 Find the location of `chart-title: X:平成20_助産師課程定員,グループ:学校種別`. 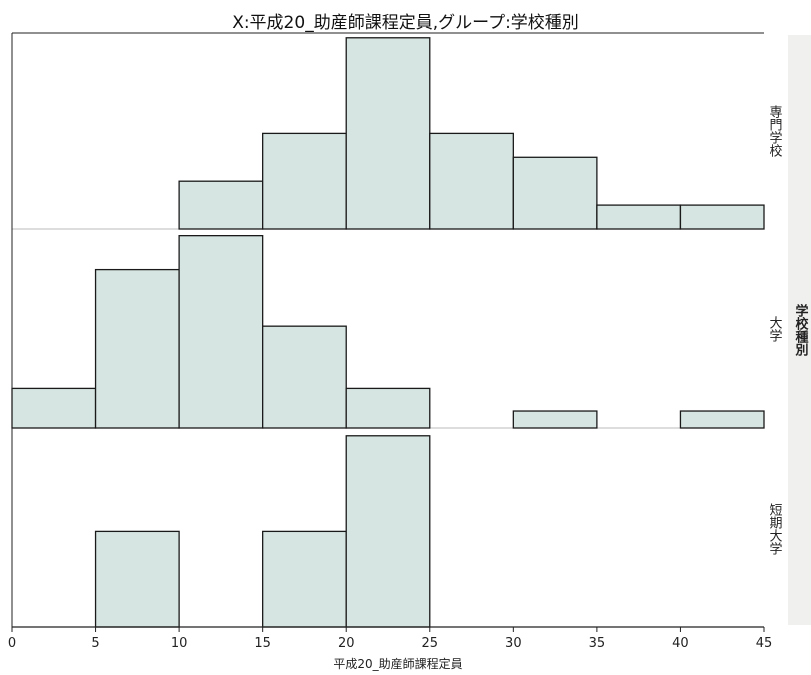

chart-title: X:平成20_助産師課程定員,グループ:学校種別 is located at coordinates (405, 23).